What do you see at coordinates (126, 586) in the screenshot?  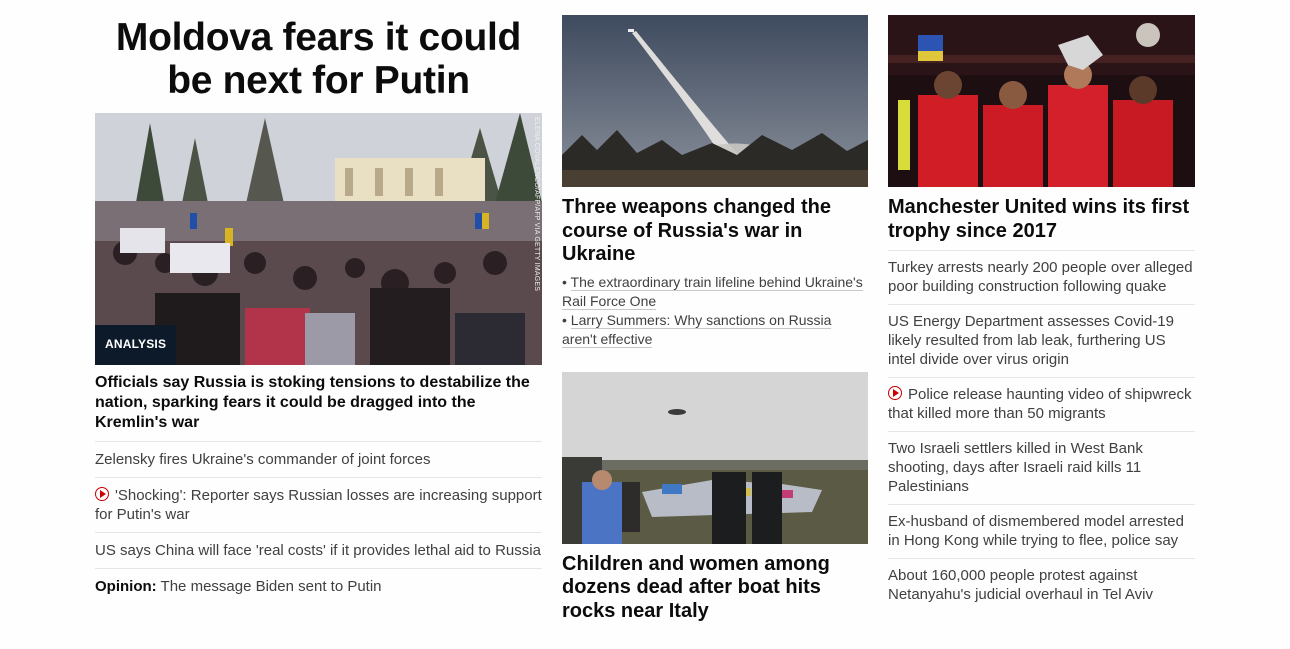 I see `opinion-label: Opinion:` at bounding box center [126, 586].